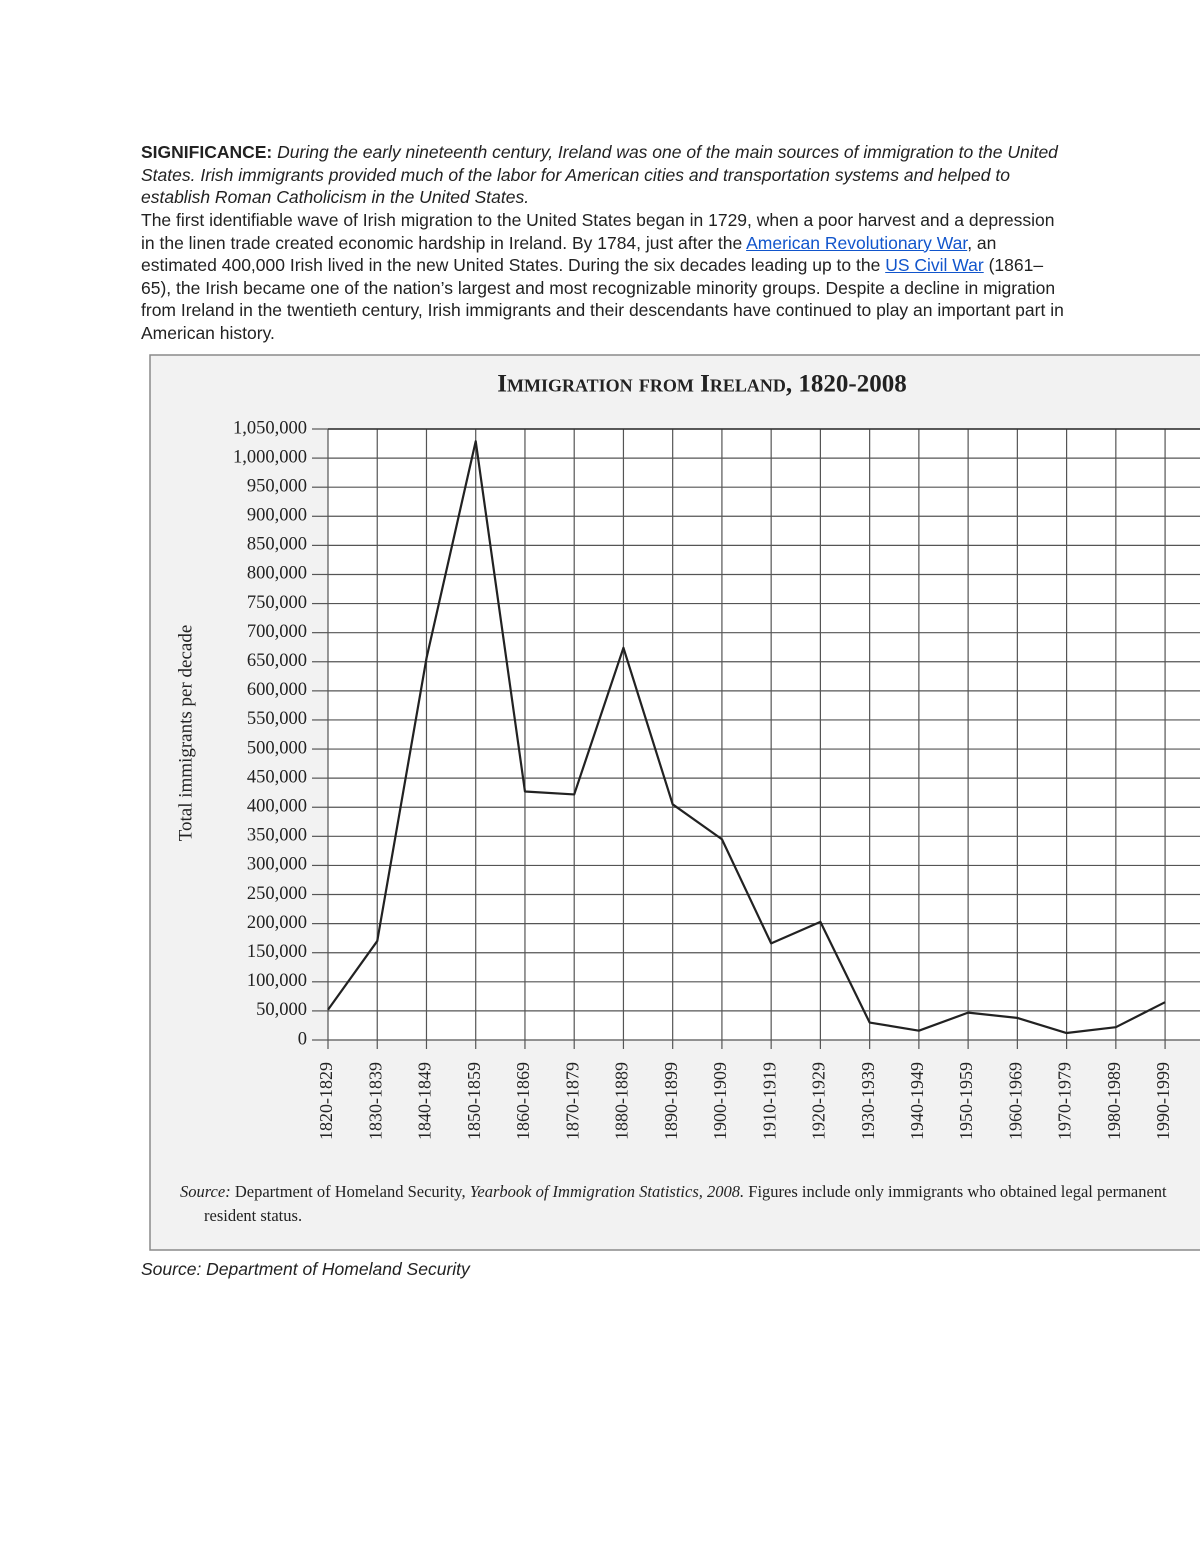 The height and width of the screenshot is (1553, 1200). I want to click on x-tick-label: 1900-1909, so click(720, 1101).